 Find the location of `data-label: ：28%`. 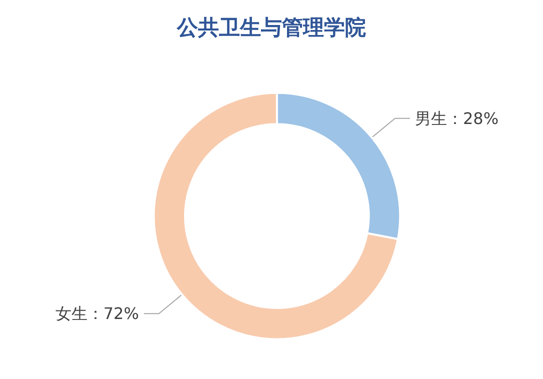

data-label: ：28% is located at coordinates (472, 118).